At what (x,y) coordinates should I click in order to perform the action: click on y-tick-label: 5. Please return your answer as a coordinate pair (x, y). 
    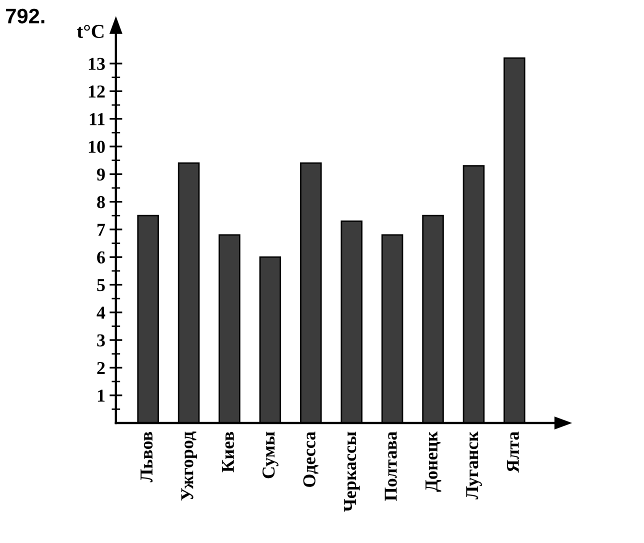
    Looking at the image, I should click on (101, 285).